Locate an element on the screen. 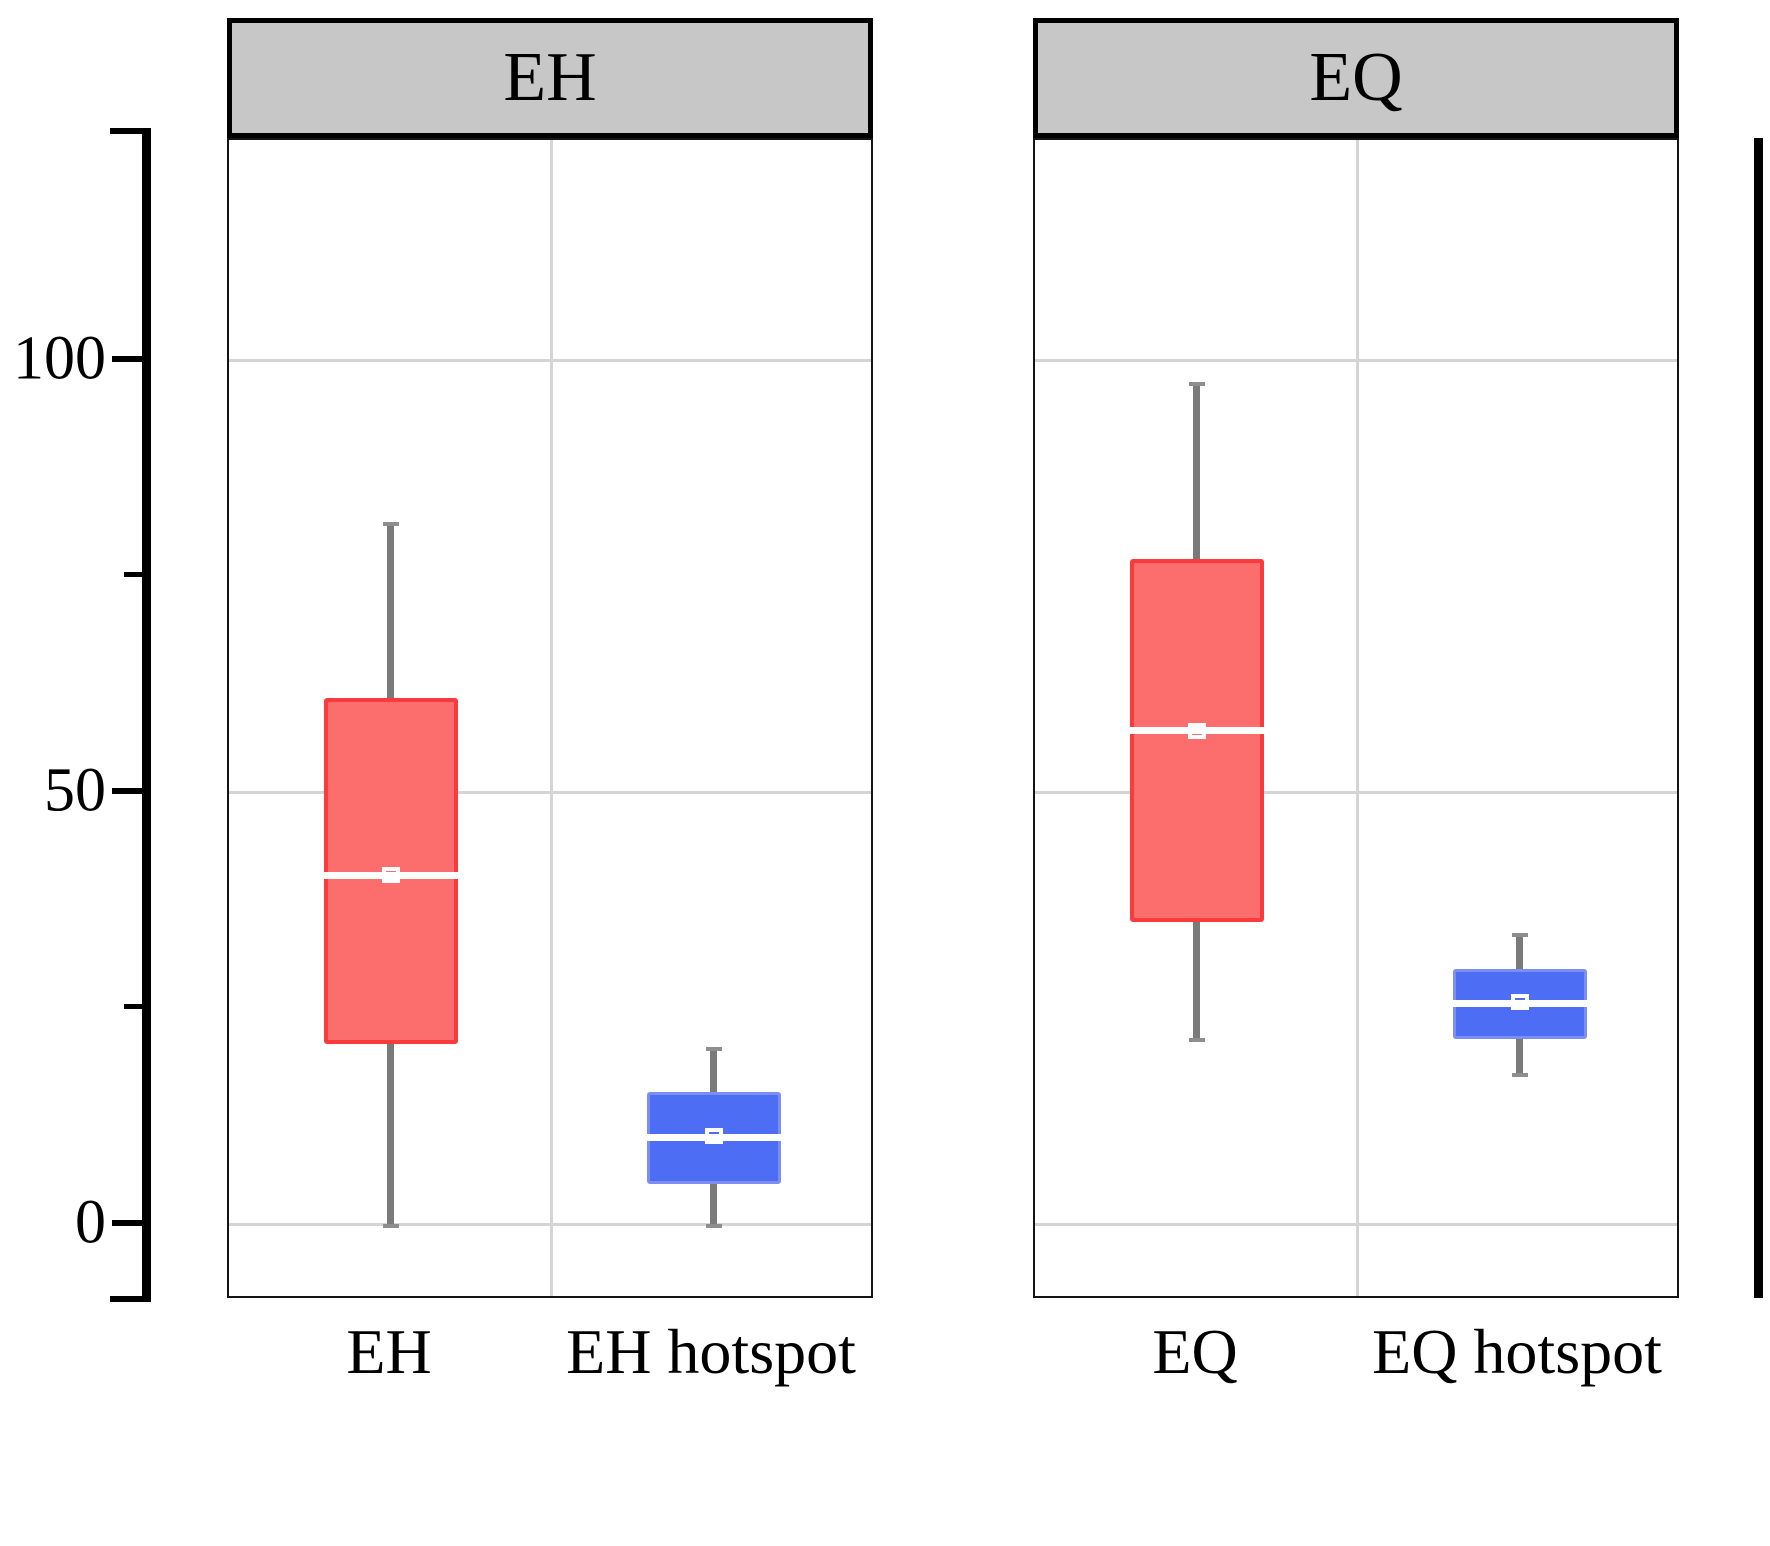 The width and height of the screenshot is (1770, 1546). boxplot-box-EH is located at coordinates (390, 870).